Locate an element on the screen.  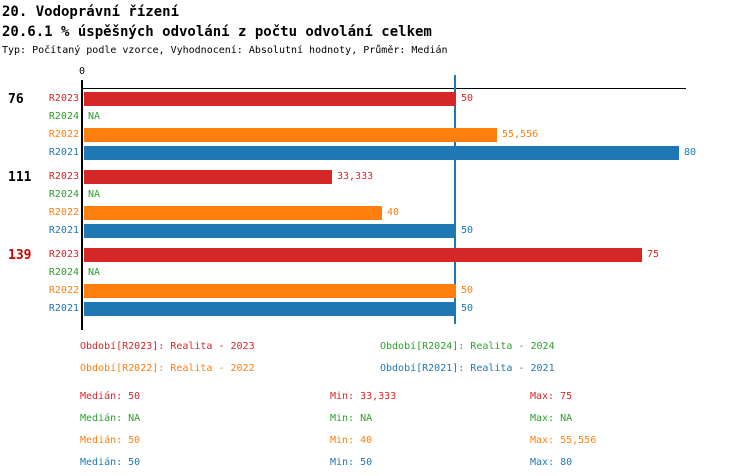
stat-max: Max: NA is located at coordinates (551, 418).